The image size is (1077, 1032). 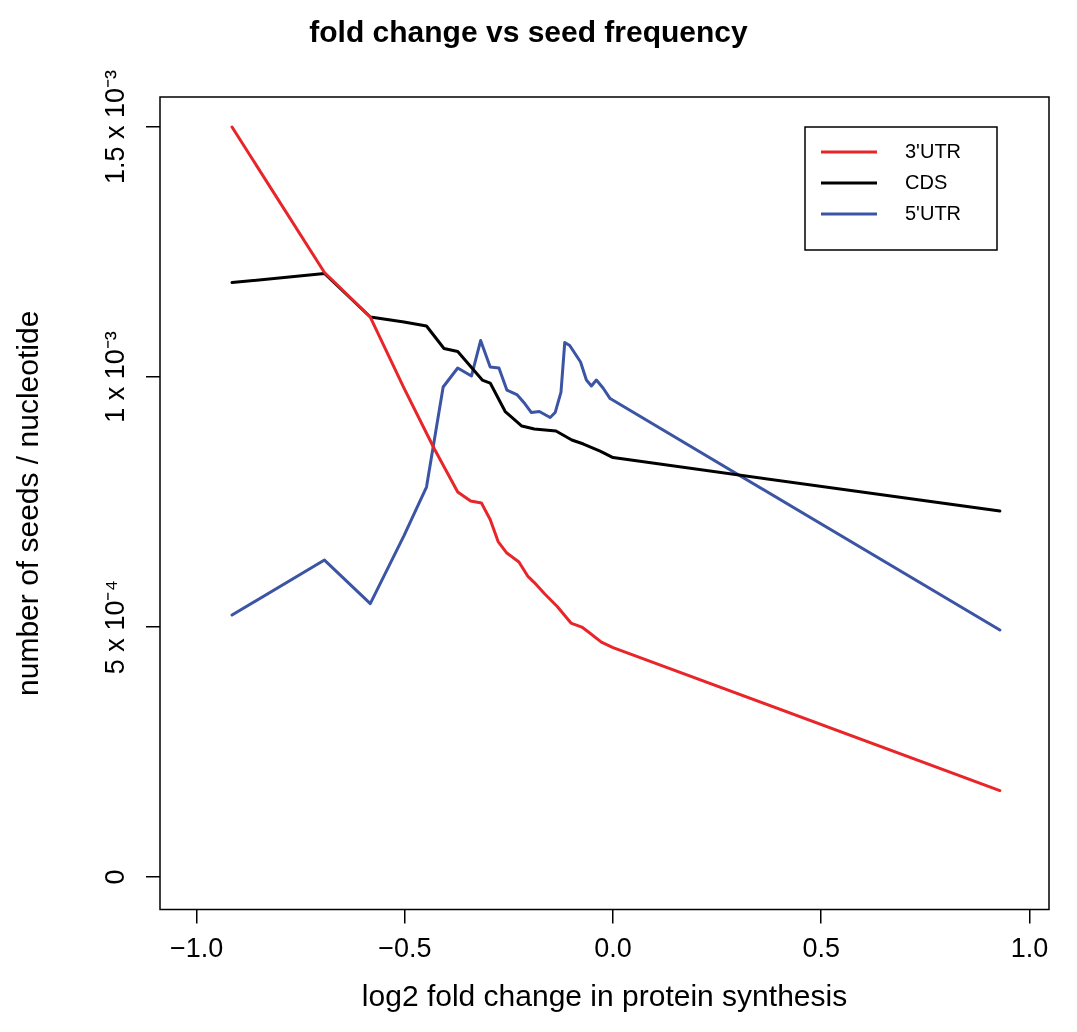 What do you see at coordinates (114, 127) in the screenshot?
I see `y-tick-label: 1.5 x 10⁻³` at bounding box center [114, 127].